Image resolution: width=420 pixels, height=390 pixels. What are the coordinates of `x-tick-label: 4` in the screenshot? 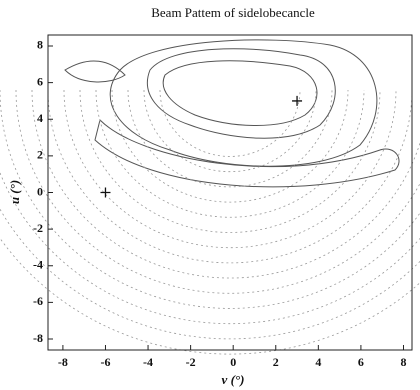 It's located at (318, 362).